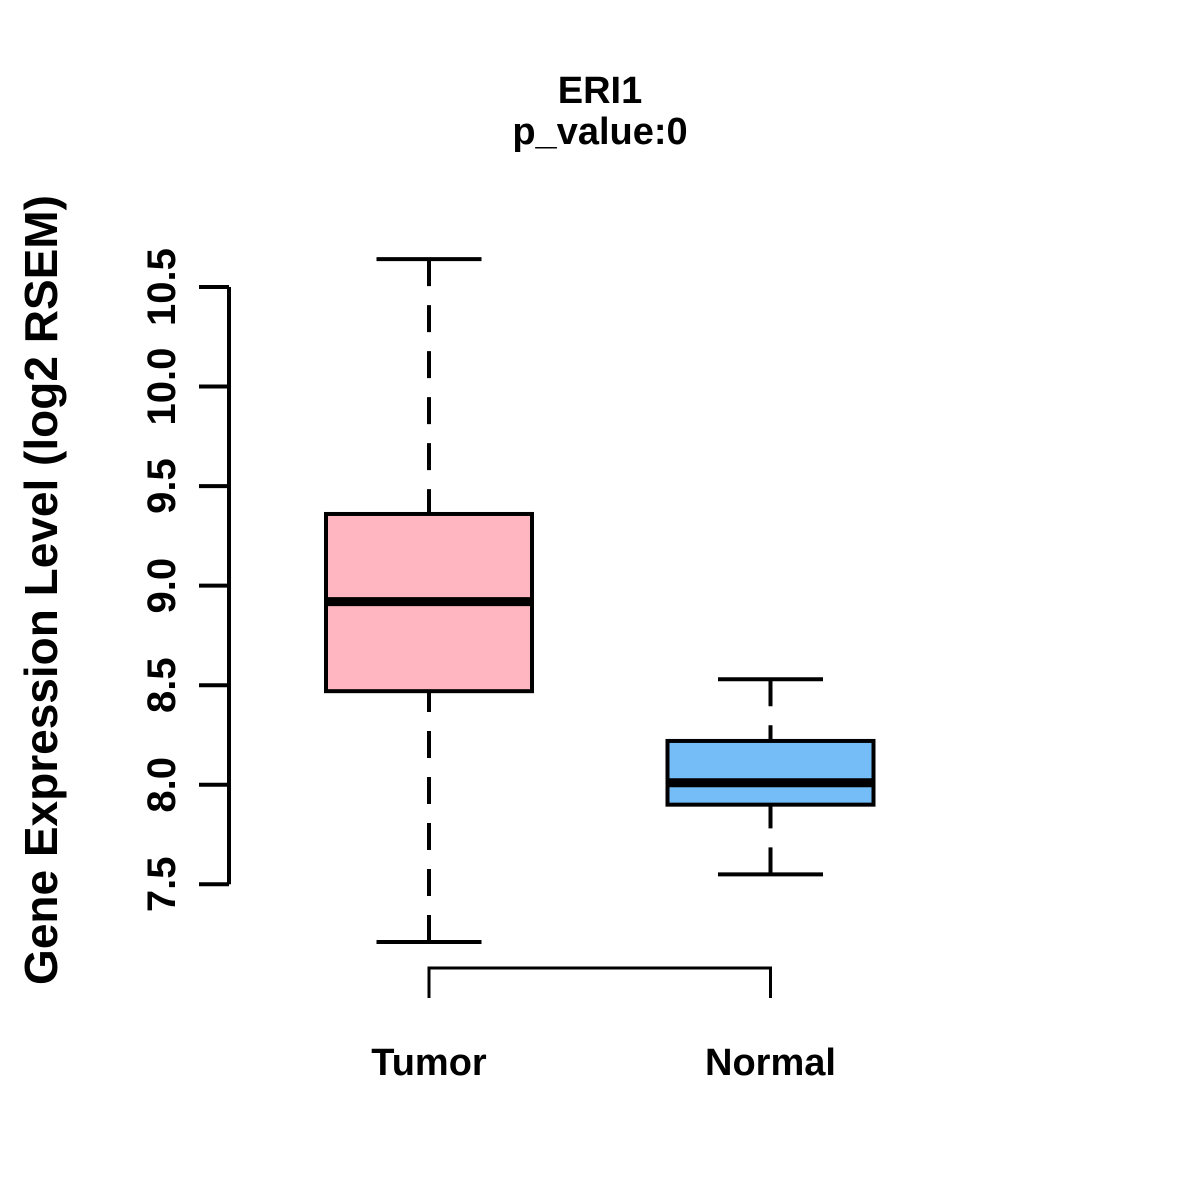  I want to click on box-normal, so click(770, 772).